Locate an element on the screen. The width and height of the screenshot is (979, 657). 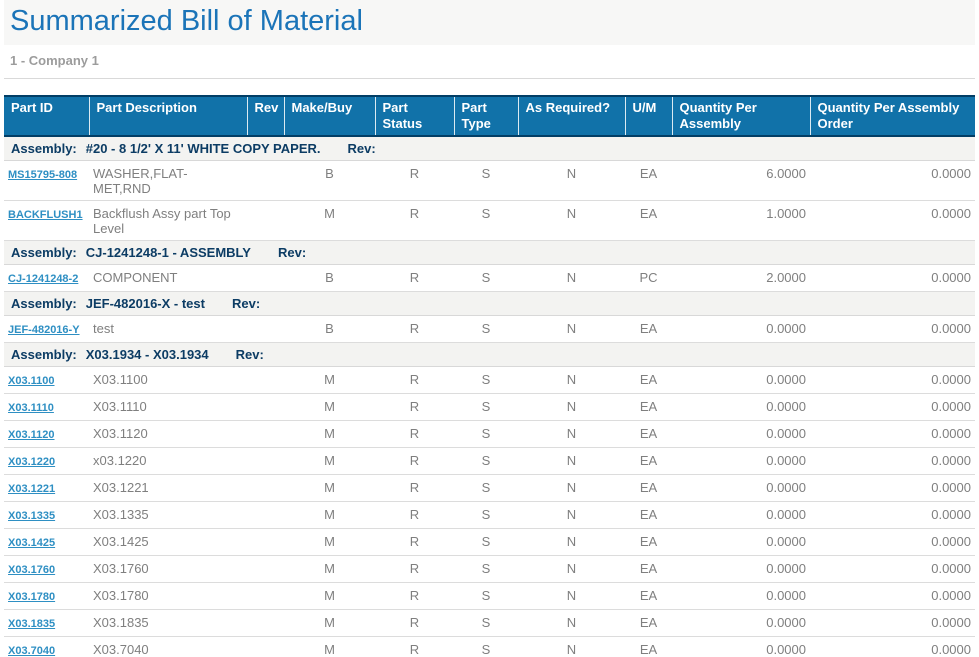
part-id-link: X03.1110 is located at coordinates (31, 408).